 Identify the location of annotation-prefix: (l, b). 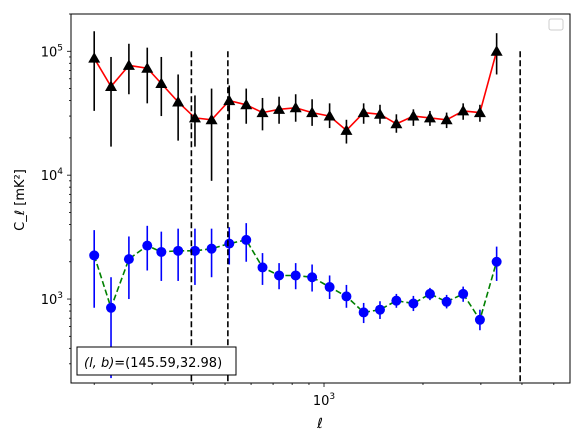
(99, 363).